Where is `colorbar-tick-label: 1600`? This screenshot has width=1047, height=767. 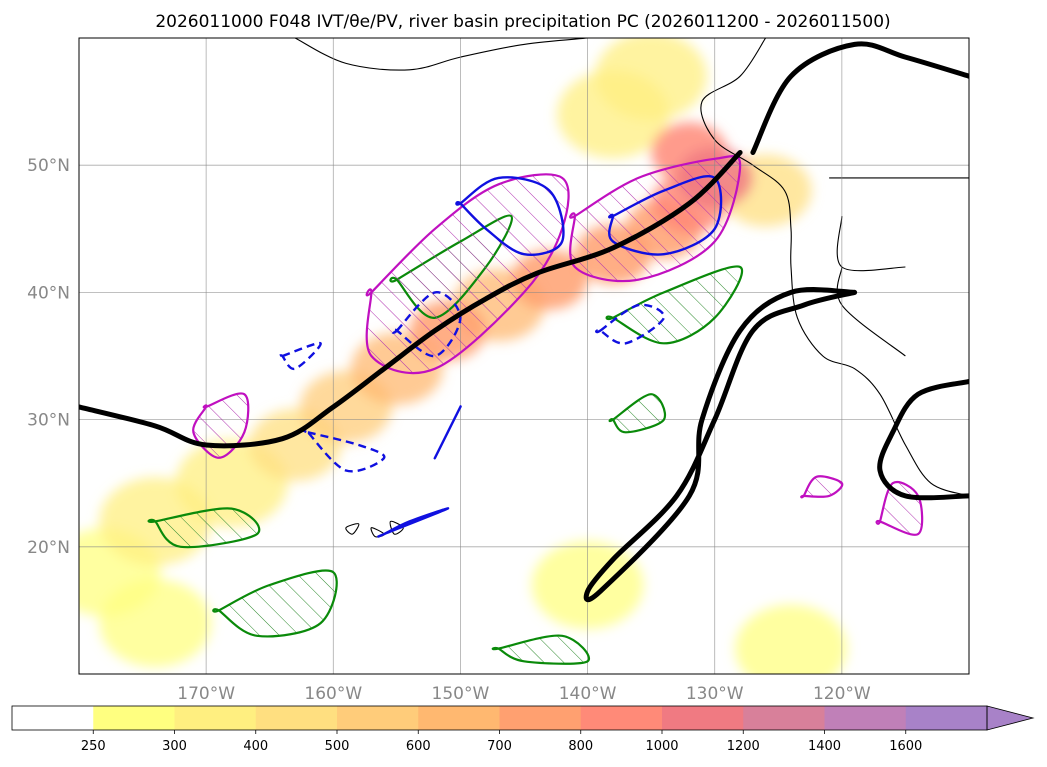
colorbar-tick-label: 1600 is located at coordinates (905, 746).